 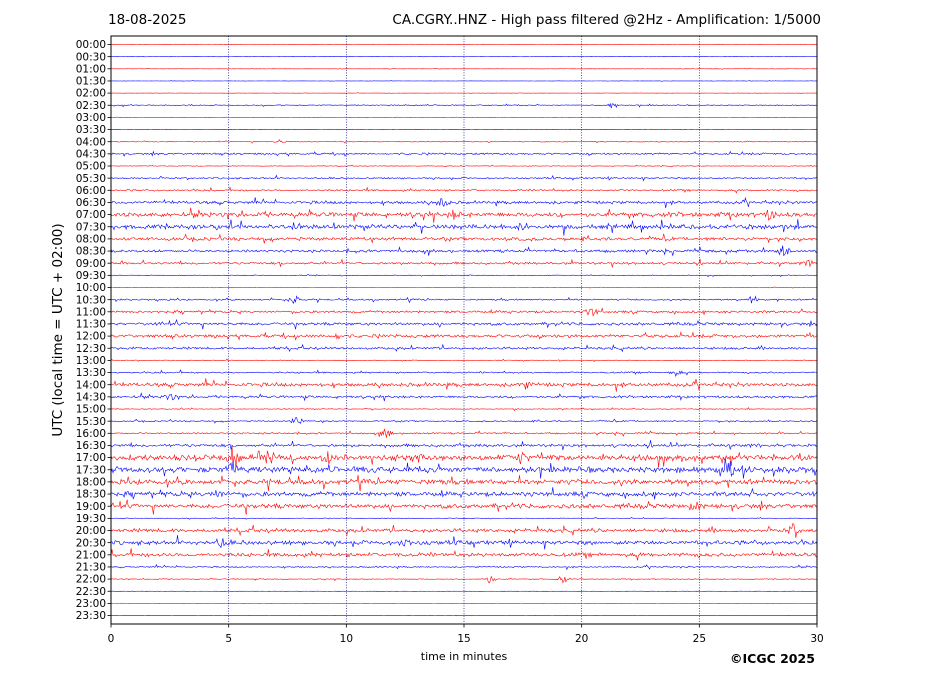 I want to click on y-tick-label: 18:30, so click(x=91, y=495).